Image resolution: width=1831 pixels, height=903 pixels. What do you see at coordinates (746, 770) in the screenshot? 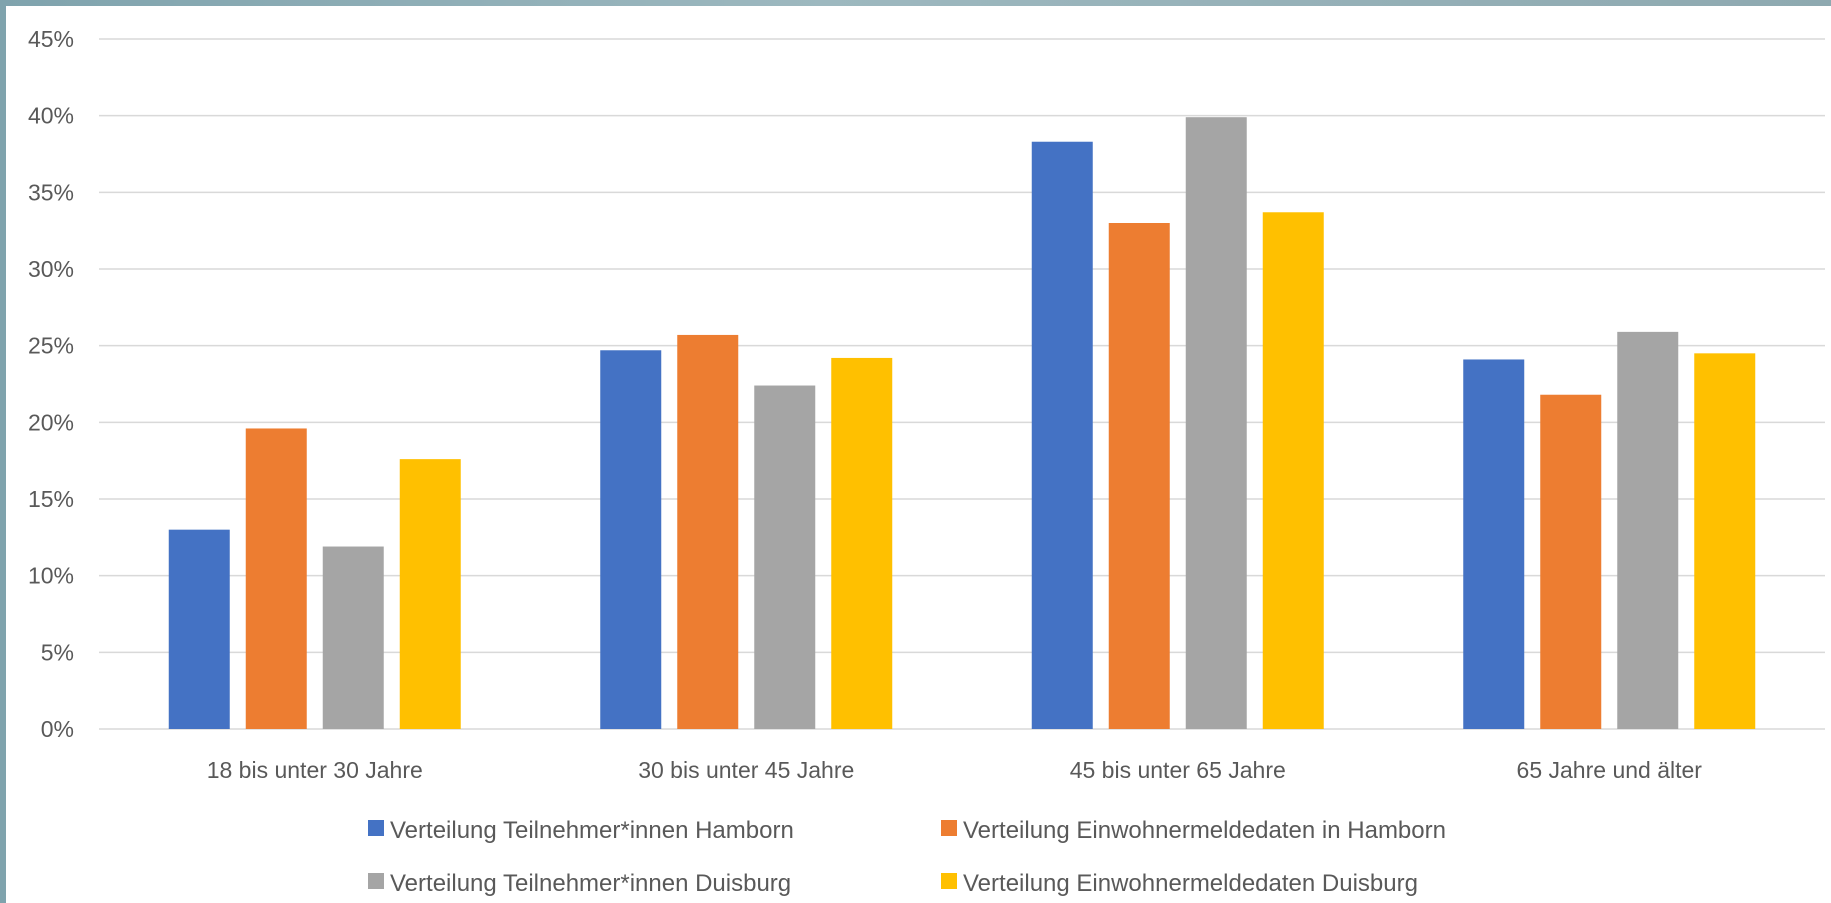
I see `x-category-label: 30 bis unter 45 Jahre` at bounding box center [746, 770].